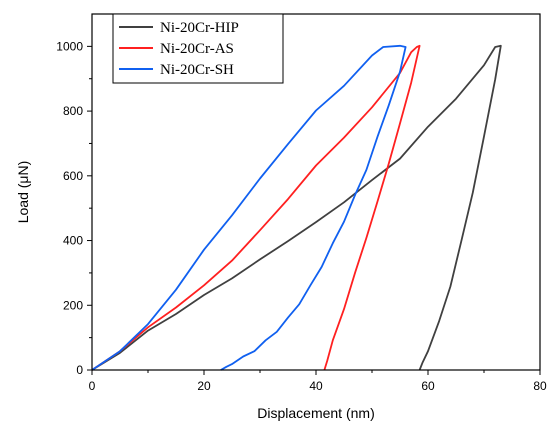 The width and height of the screenshot is (550, 435). I want to click on legend-label-1: Ni-20Cr-AS, so click(197, 49).